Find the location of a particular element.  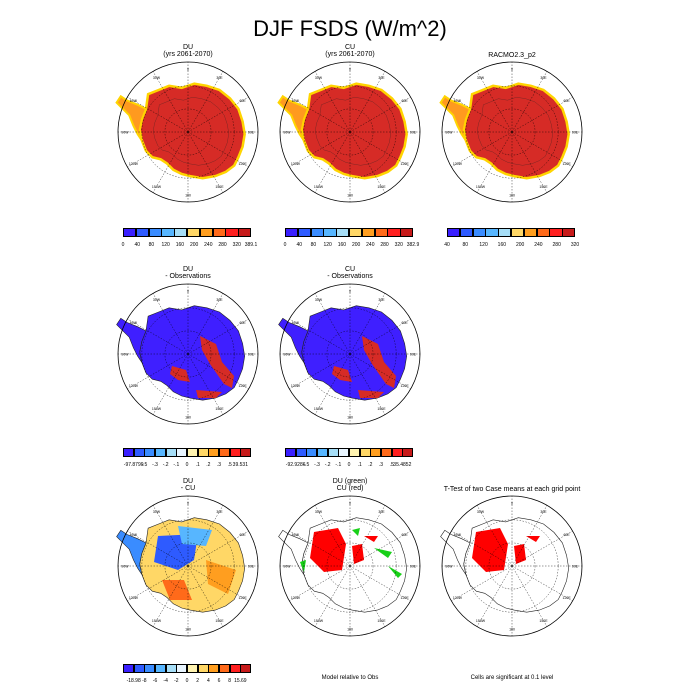

colorbar-label: 240 is located at coordinates (538, 245).